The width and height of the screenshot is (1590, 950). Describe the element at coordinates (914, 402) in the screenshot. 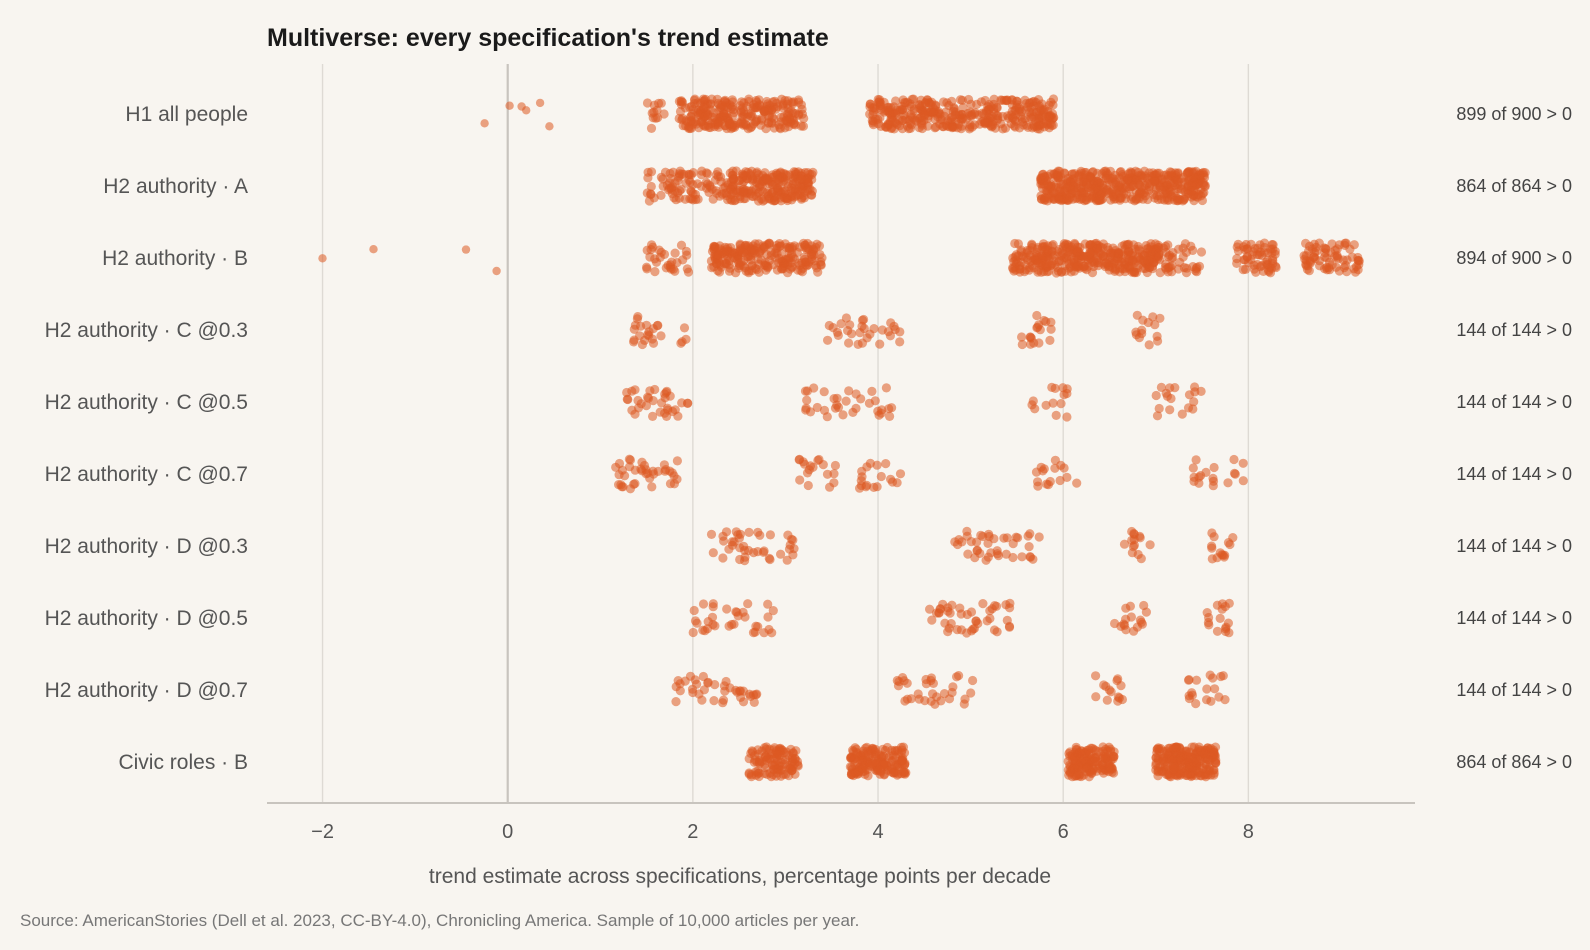

I see `row-points` at that location.